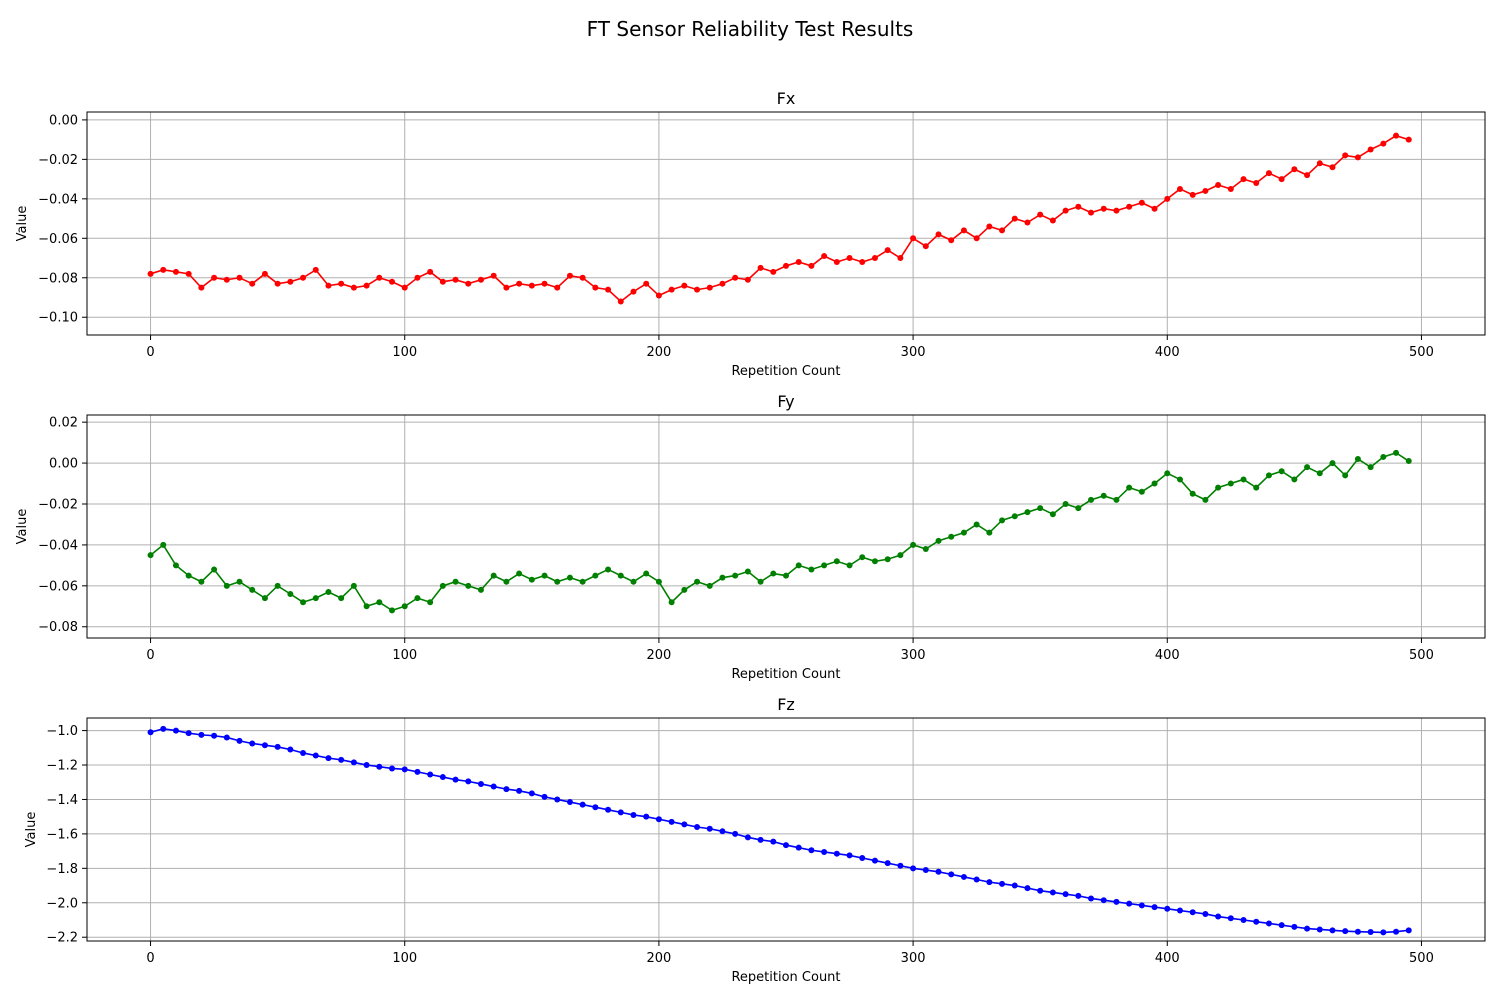  What do you see at coordinates (785, 977) in the screenshot?
I see `x-axis-label: Repetition Count` at bounding box center [785, 977].